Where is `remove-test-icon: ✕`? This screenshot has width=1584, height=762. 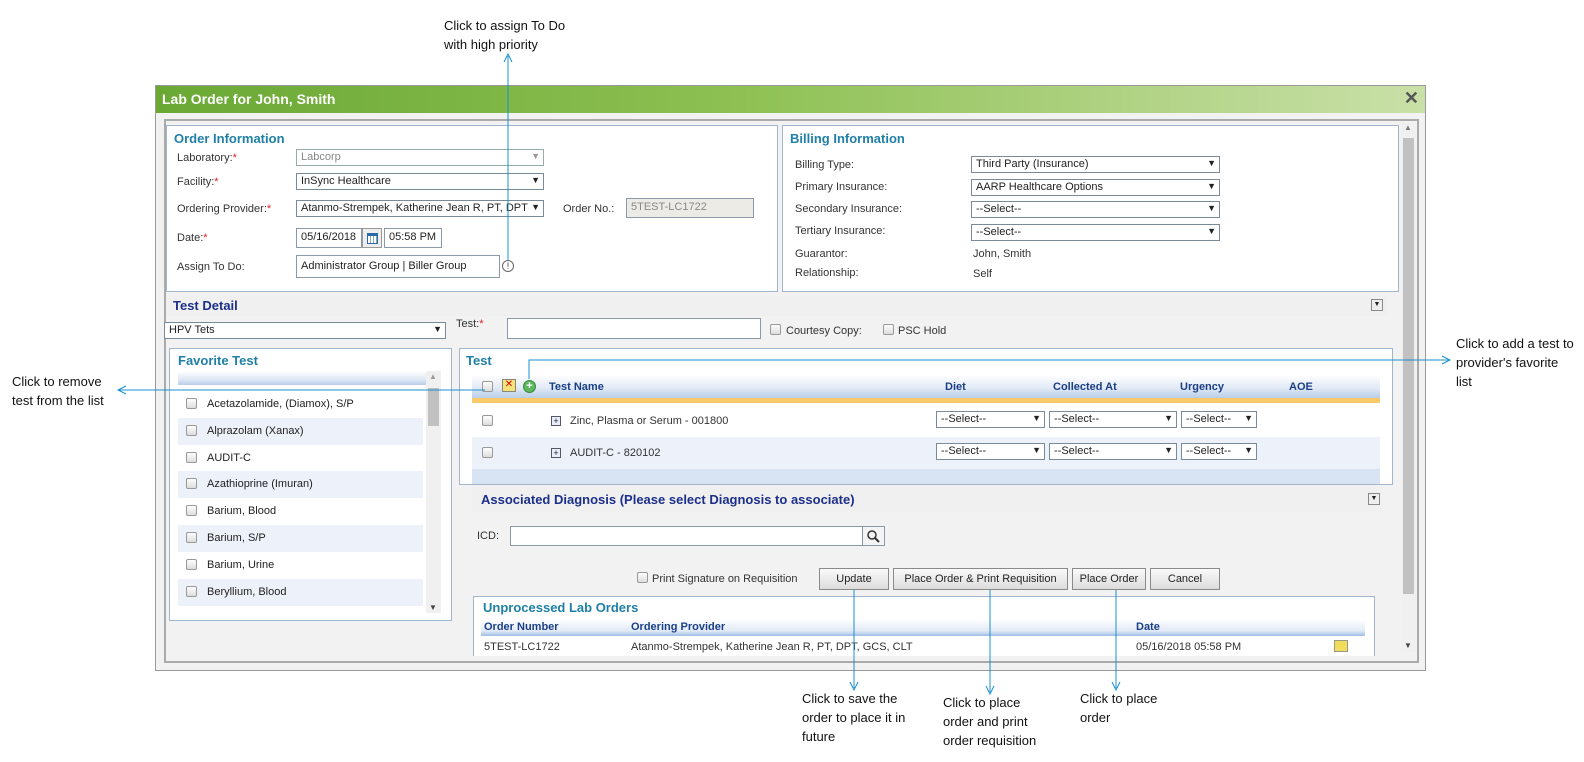 remove-test-icon: ✕ is located at coordinates (509, 385).